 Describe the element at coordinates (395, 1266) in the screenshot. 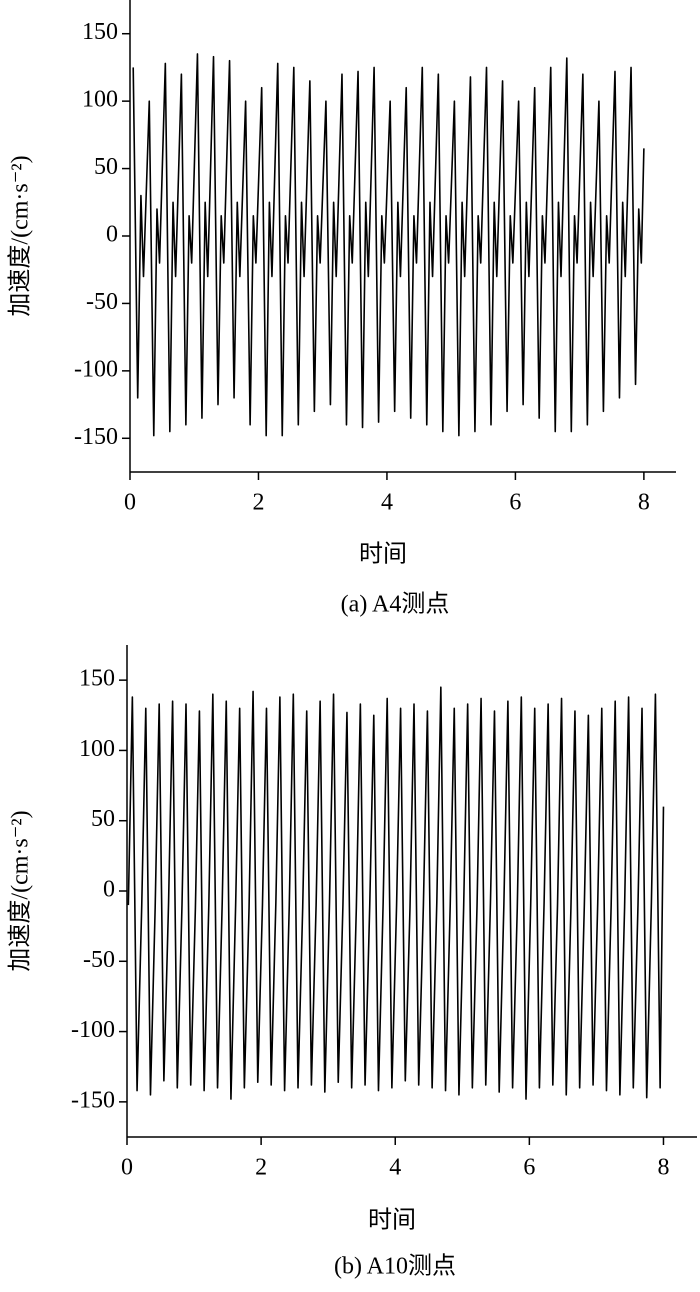

I see `caption: (b) A10测点` at that location.